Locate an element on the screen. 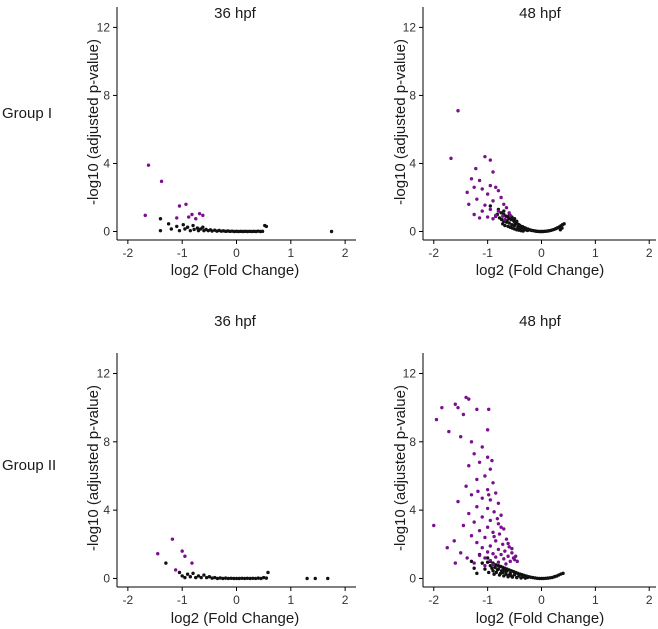 The width and height of the screenshot is (658, 629). y-axis-label: -log10 (adjusted p-value) is located at coordinates (93, 468).